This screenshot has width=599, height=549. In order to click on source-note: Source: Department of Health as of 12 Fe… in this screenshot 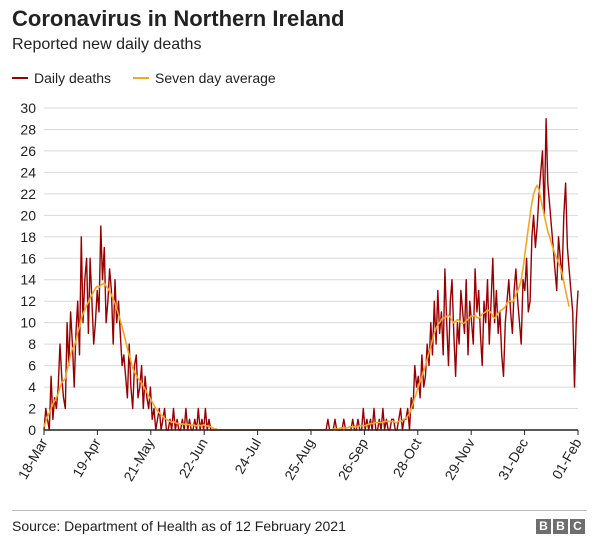, I will do `click(179, 526)`.